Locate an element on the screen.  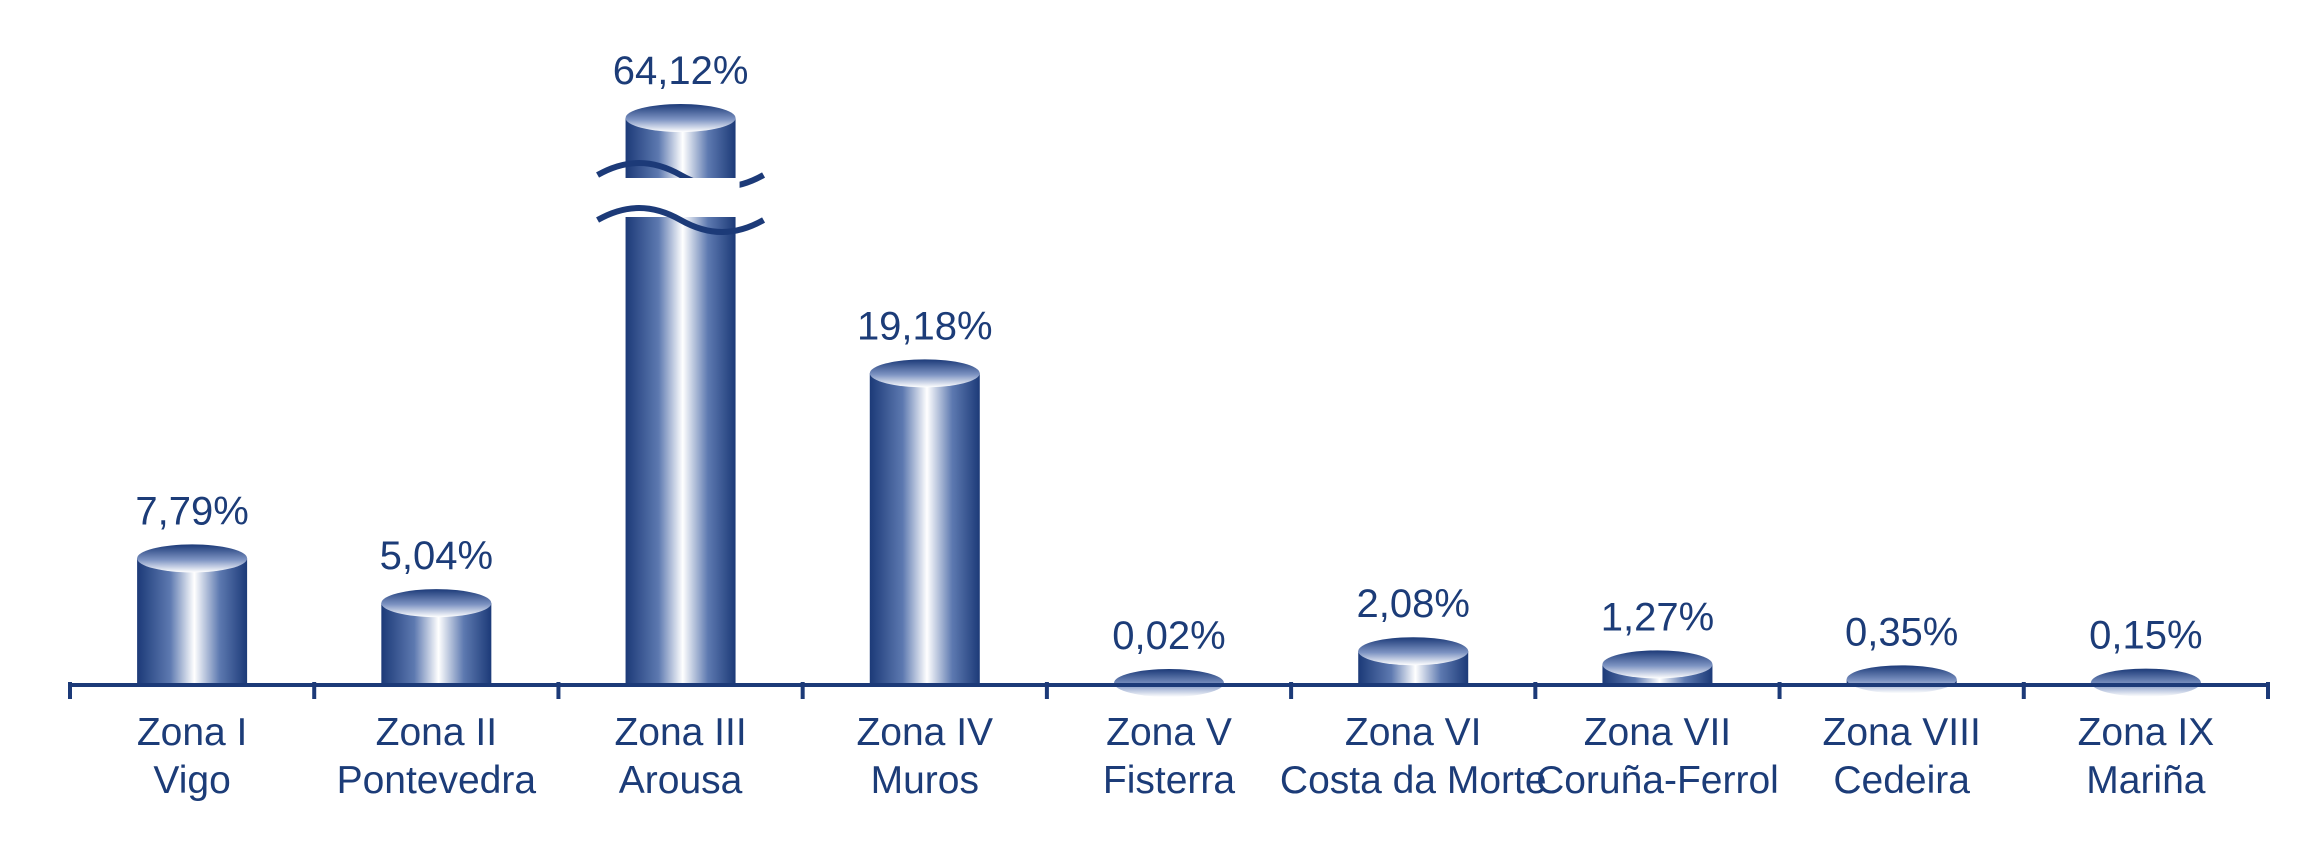
category-label-place: Arousa is located at coordinates (681, 780).